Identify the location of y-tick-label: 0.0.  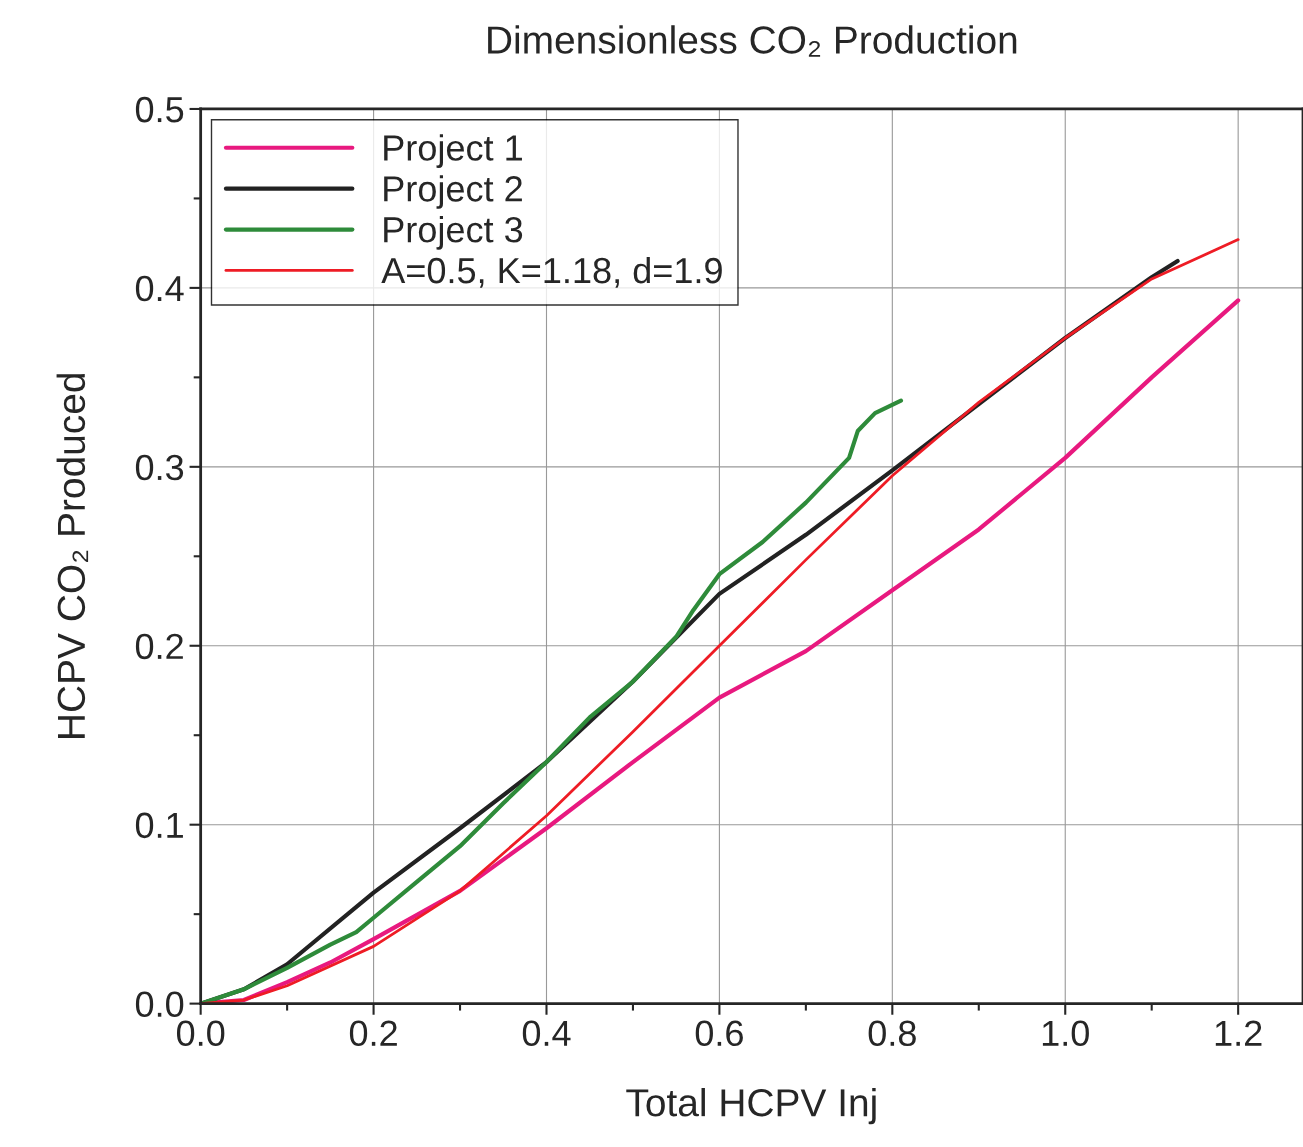
(159, 1004).